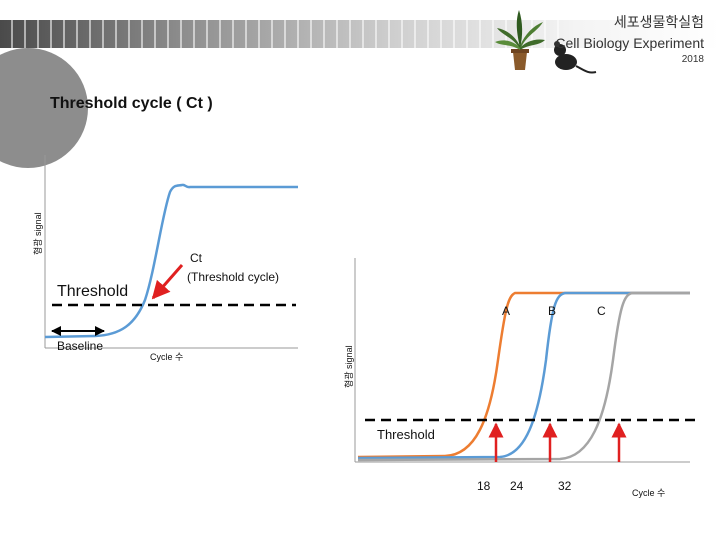  What do you see at coordinates (171, 261) in the screenshot?
I see `left-amplification-curve` at bounding box center [171, 261].